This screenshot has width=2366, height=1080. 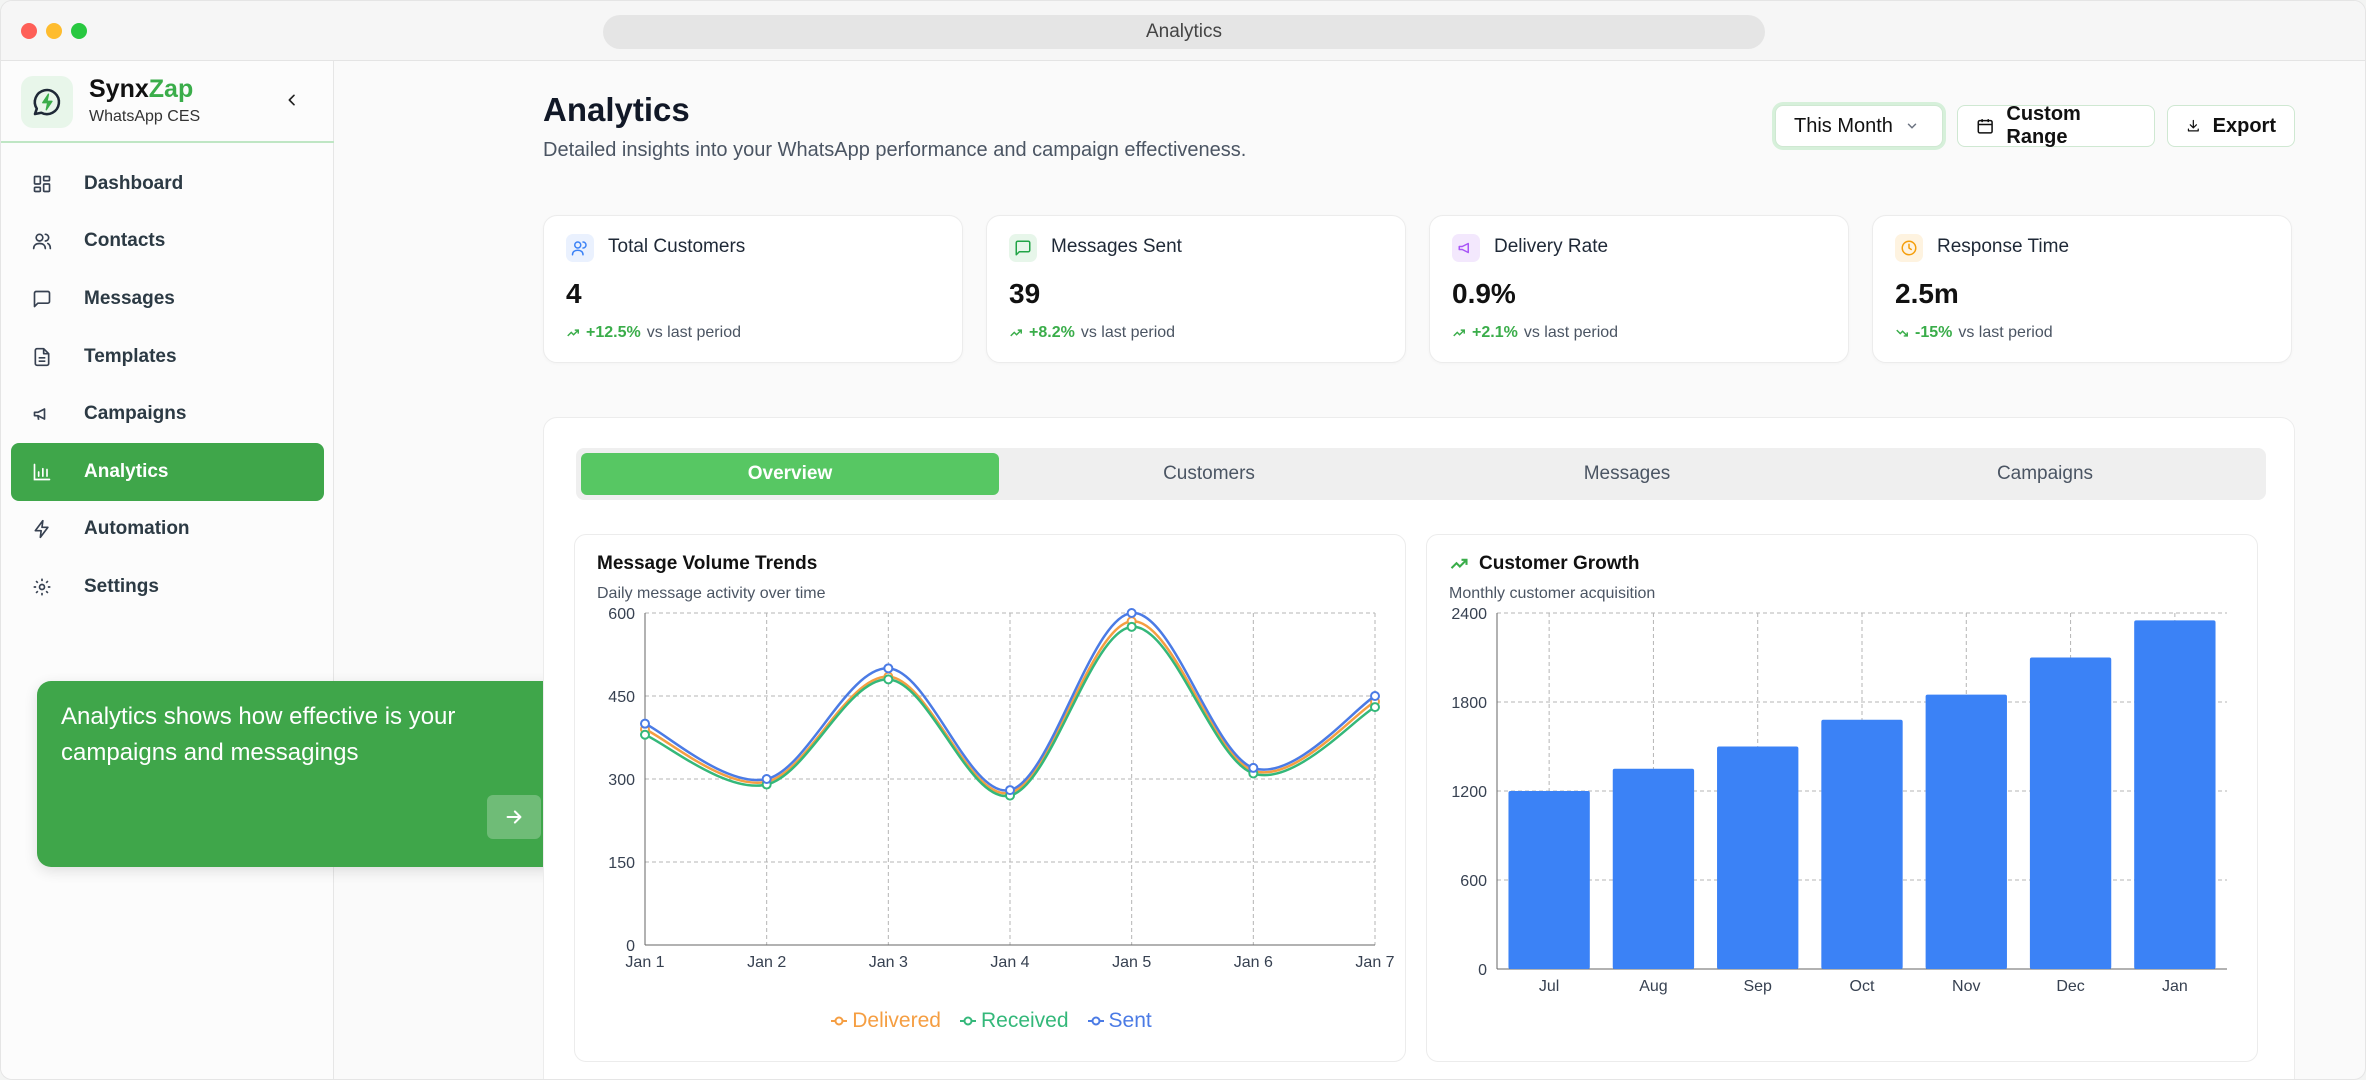 I want to click on legend-item-sent: Sent, so click(x=1119, y=1021).